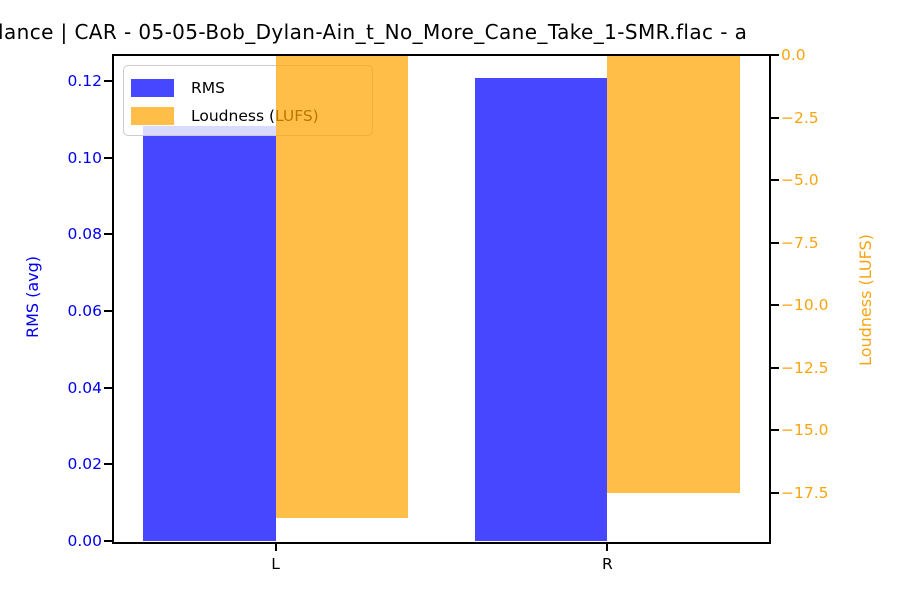  Describe the element at coordinates (805, 430) in the screenshot. I see `right-tick-label: −15.0` at that location.